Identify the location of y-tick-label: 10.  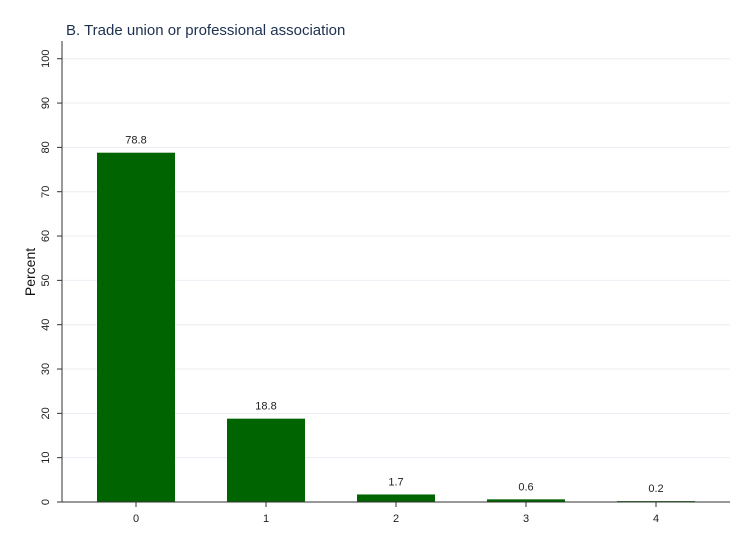
(46, 458).